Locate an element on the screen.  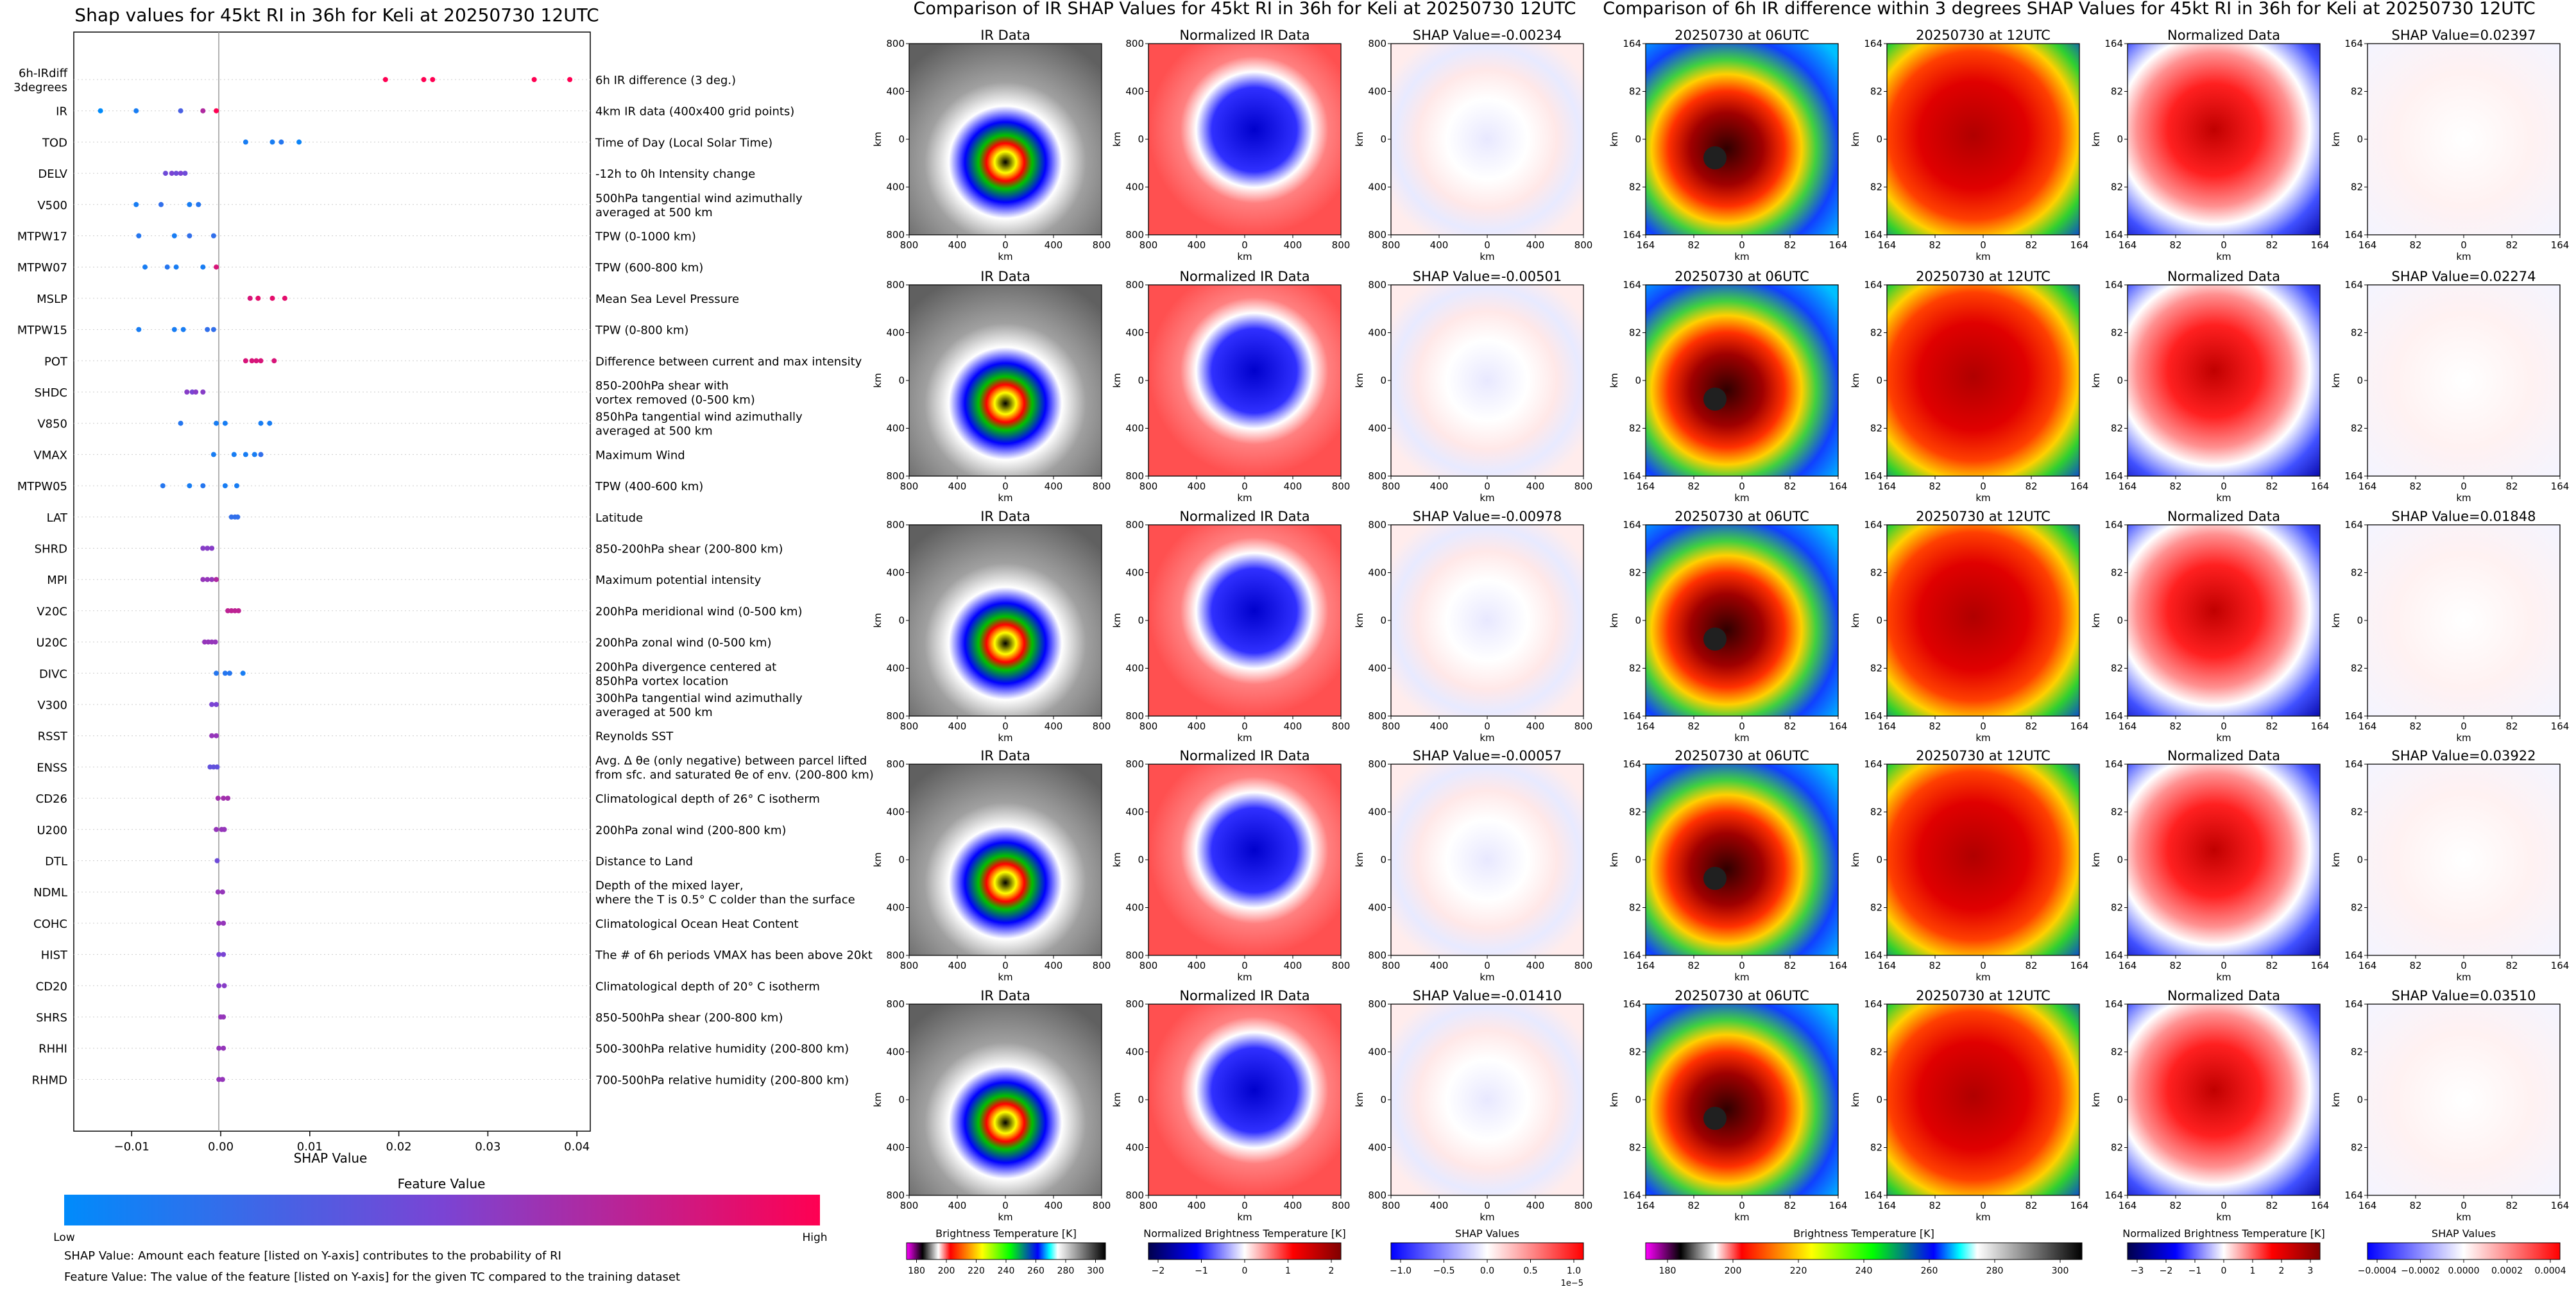
feature-code-label: CD26 is located at coordinates (51, 799).